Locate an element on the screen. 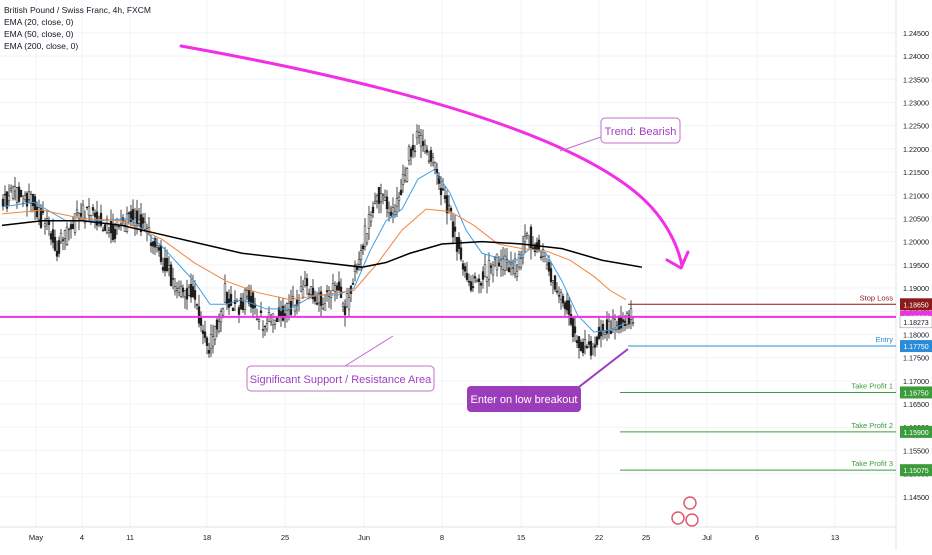 Image resolution: width=932 pixels, height=555 pixels. time-tick-label: 18 is located at coordinates (207, 537).